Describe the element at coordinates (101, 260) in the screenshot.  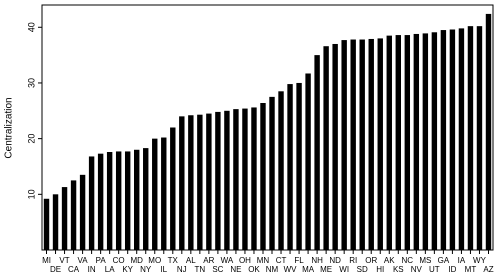
I see `x-tick-label: PA` at that location.